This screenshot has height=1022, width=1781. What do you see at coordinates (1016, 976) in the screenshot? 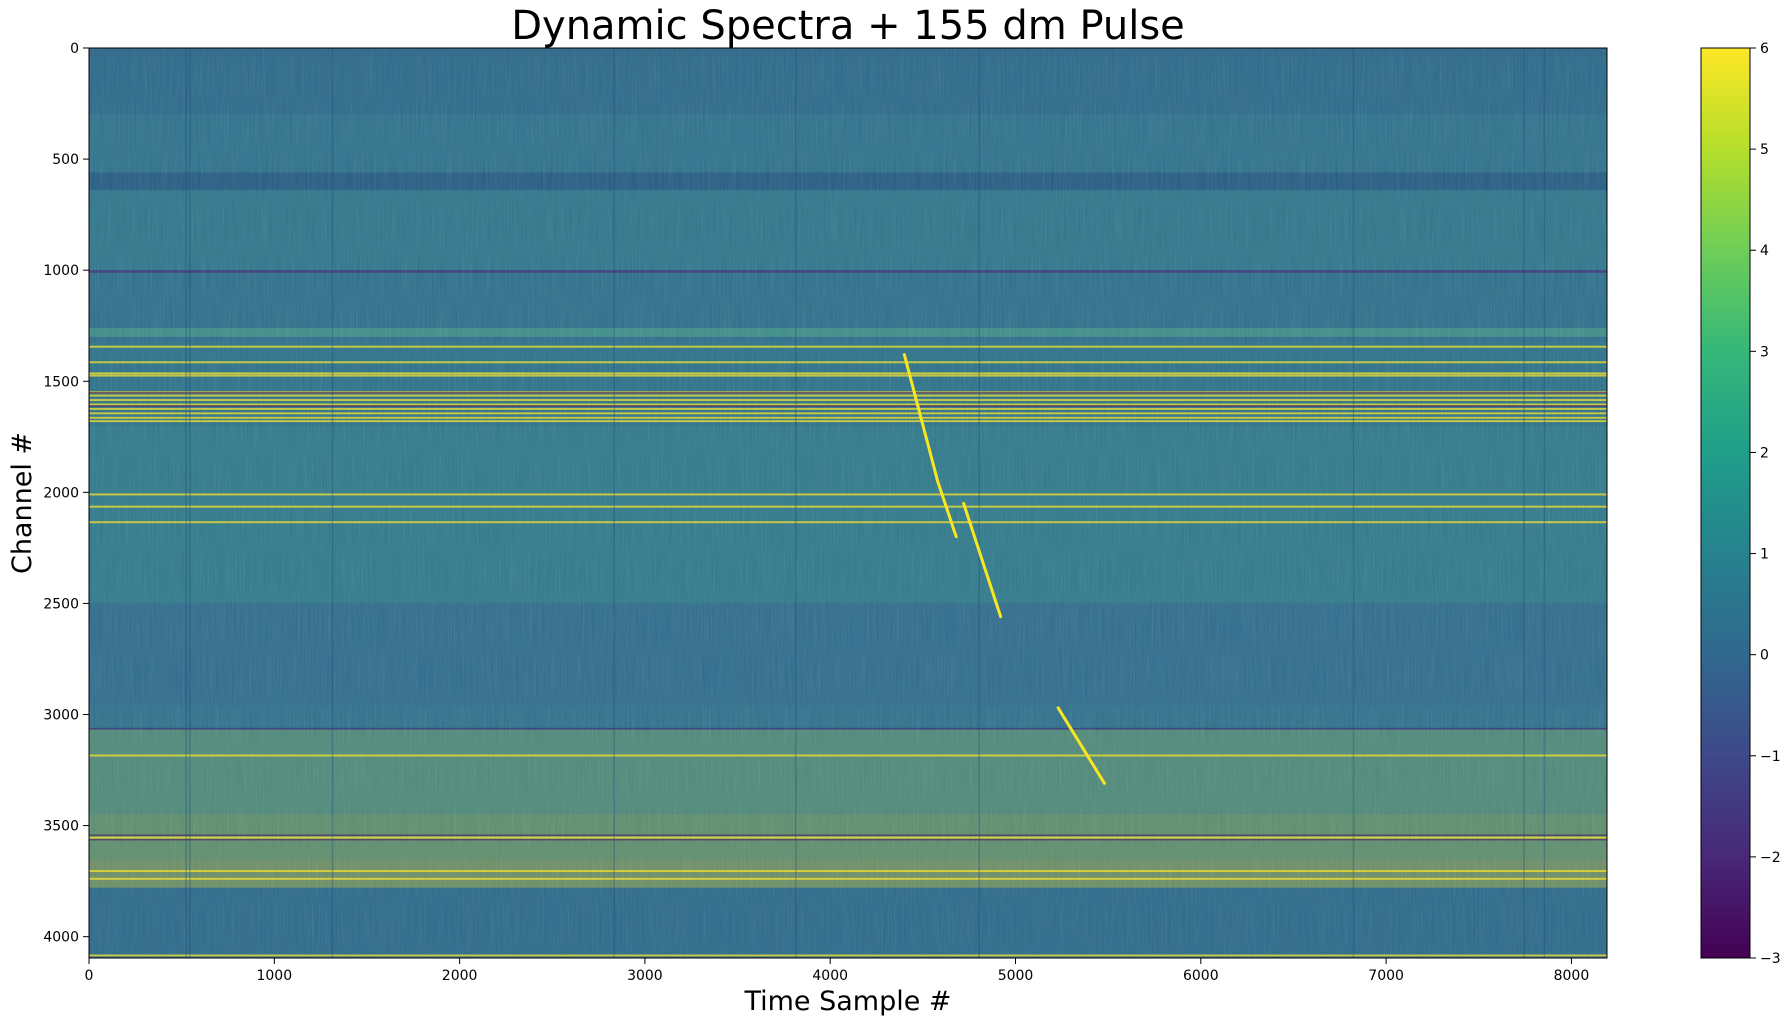
I see `x-tick-label: 5000` at bounding box center [1016, 976].